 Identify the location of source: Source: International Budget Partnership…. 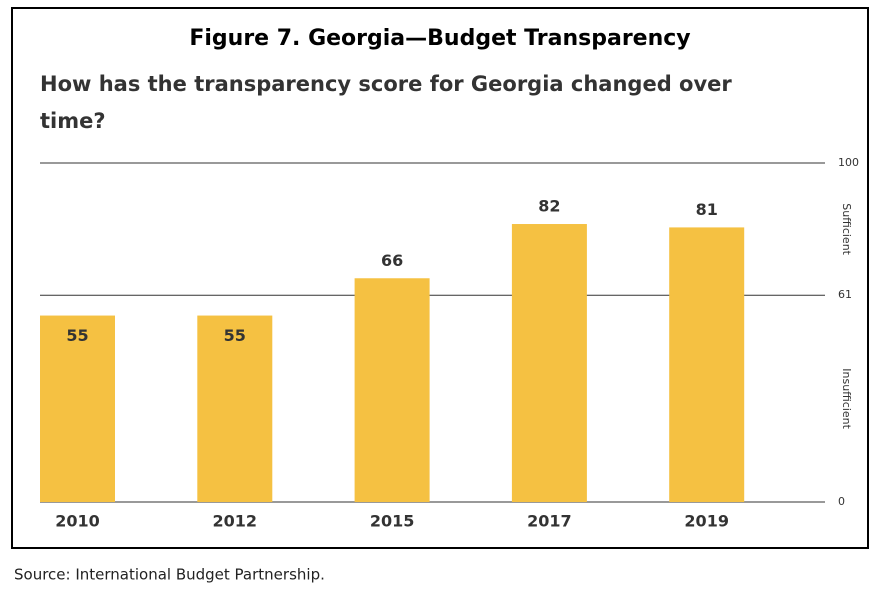
(169, 575).